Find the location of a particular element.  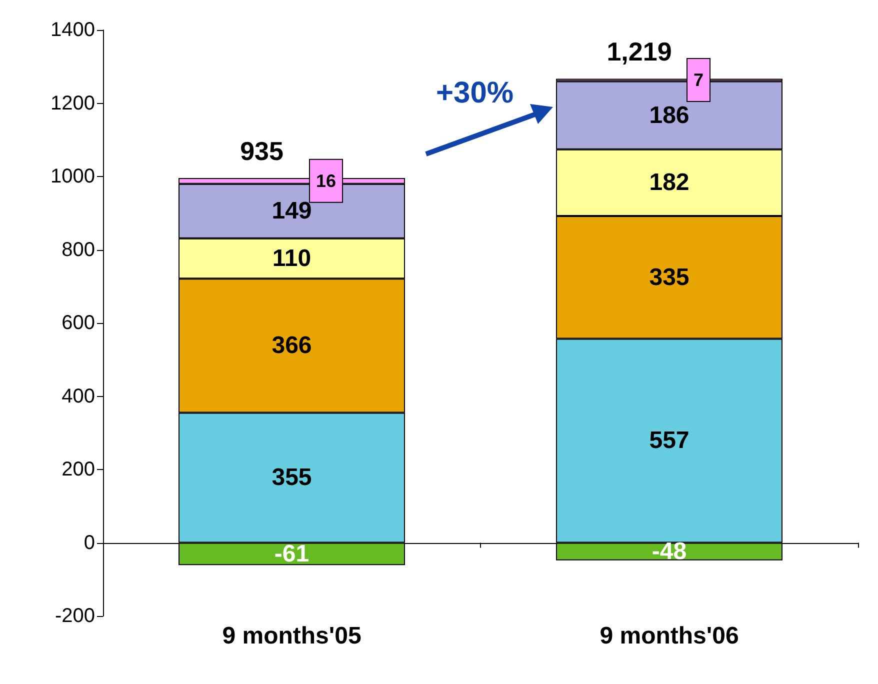

data-label: -48 is located at coordinates (669, 552).